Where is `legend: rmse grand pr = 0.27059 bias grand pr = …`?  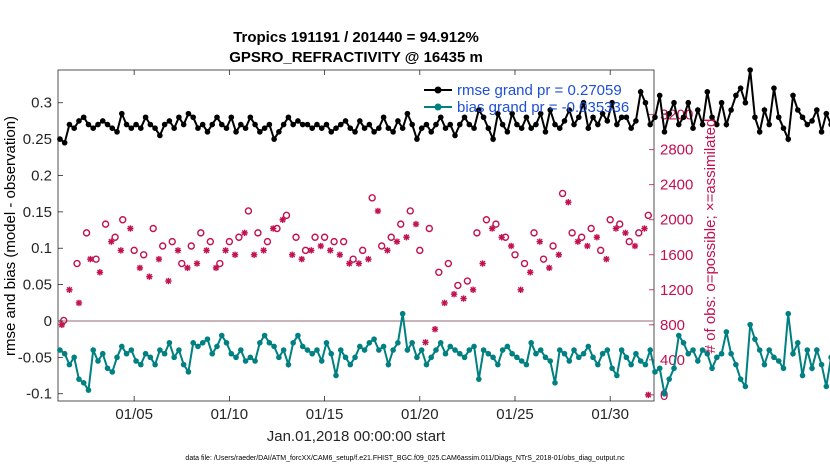 legend: rmse grand pr = 0.27059 bias grand pr = … is located at coordinates (526, 99).